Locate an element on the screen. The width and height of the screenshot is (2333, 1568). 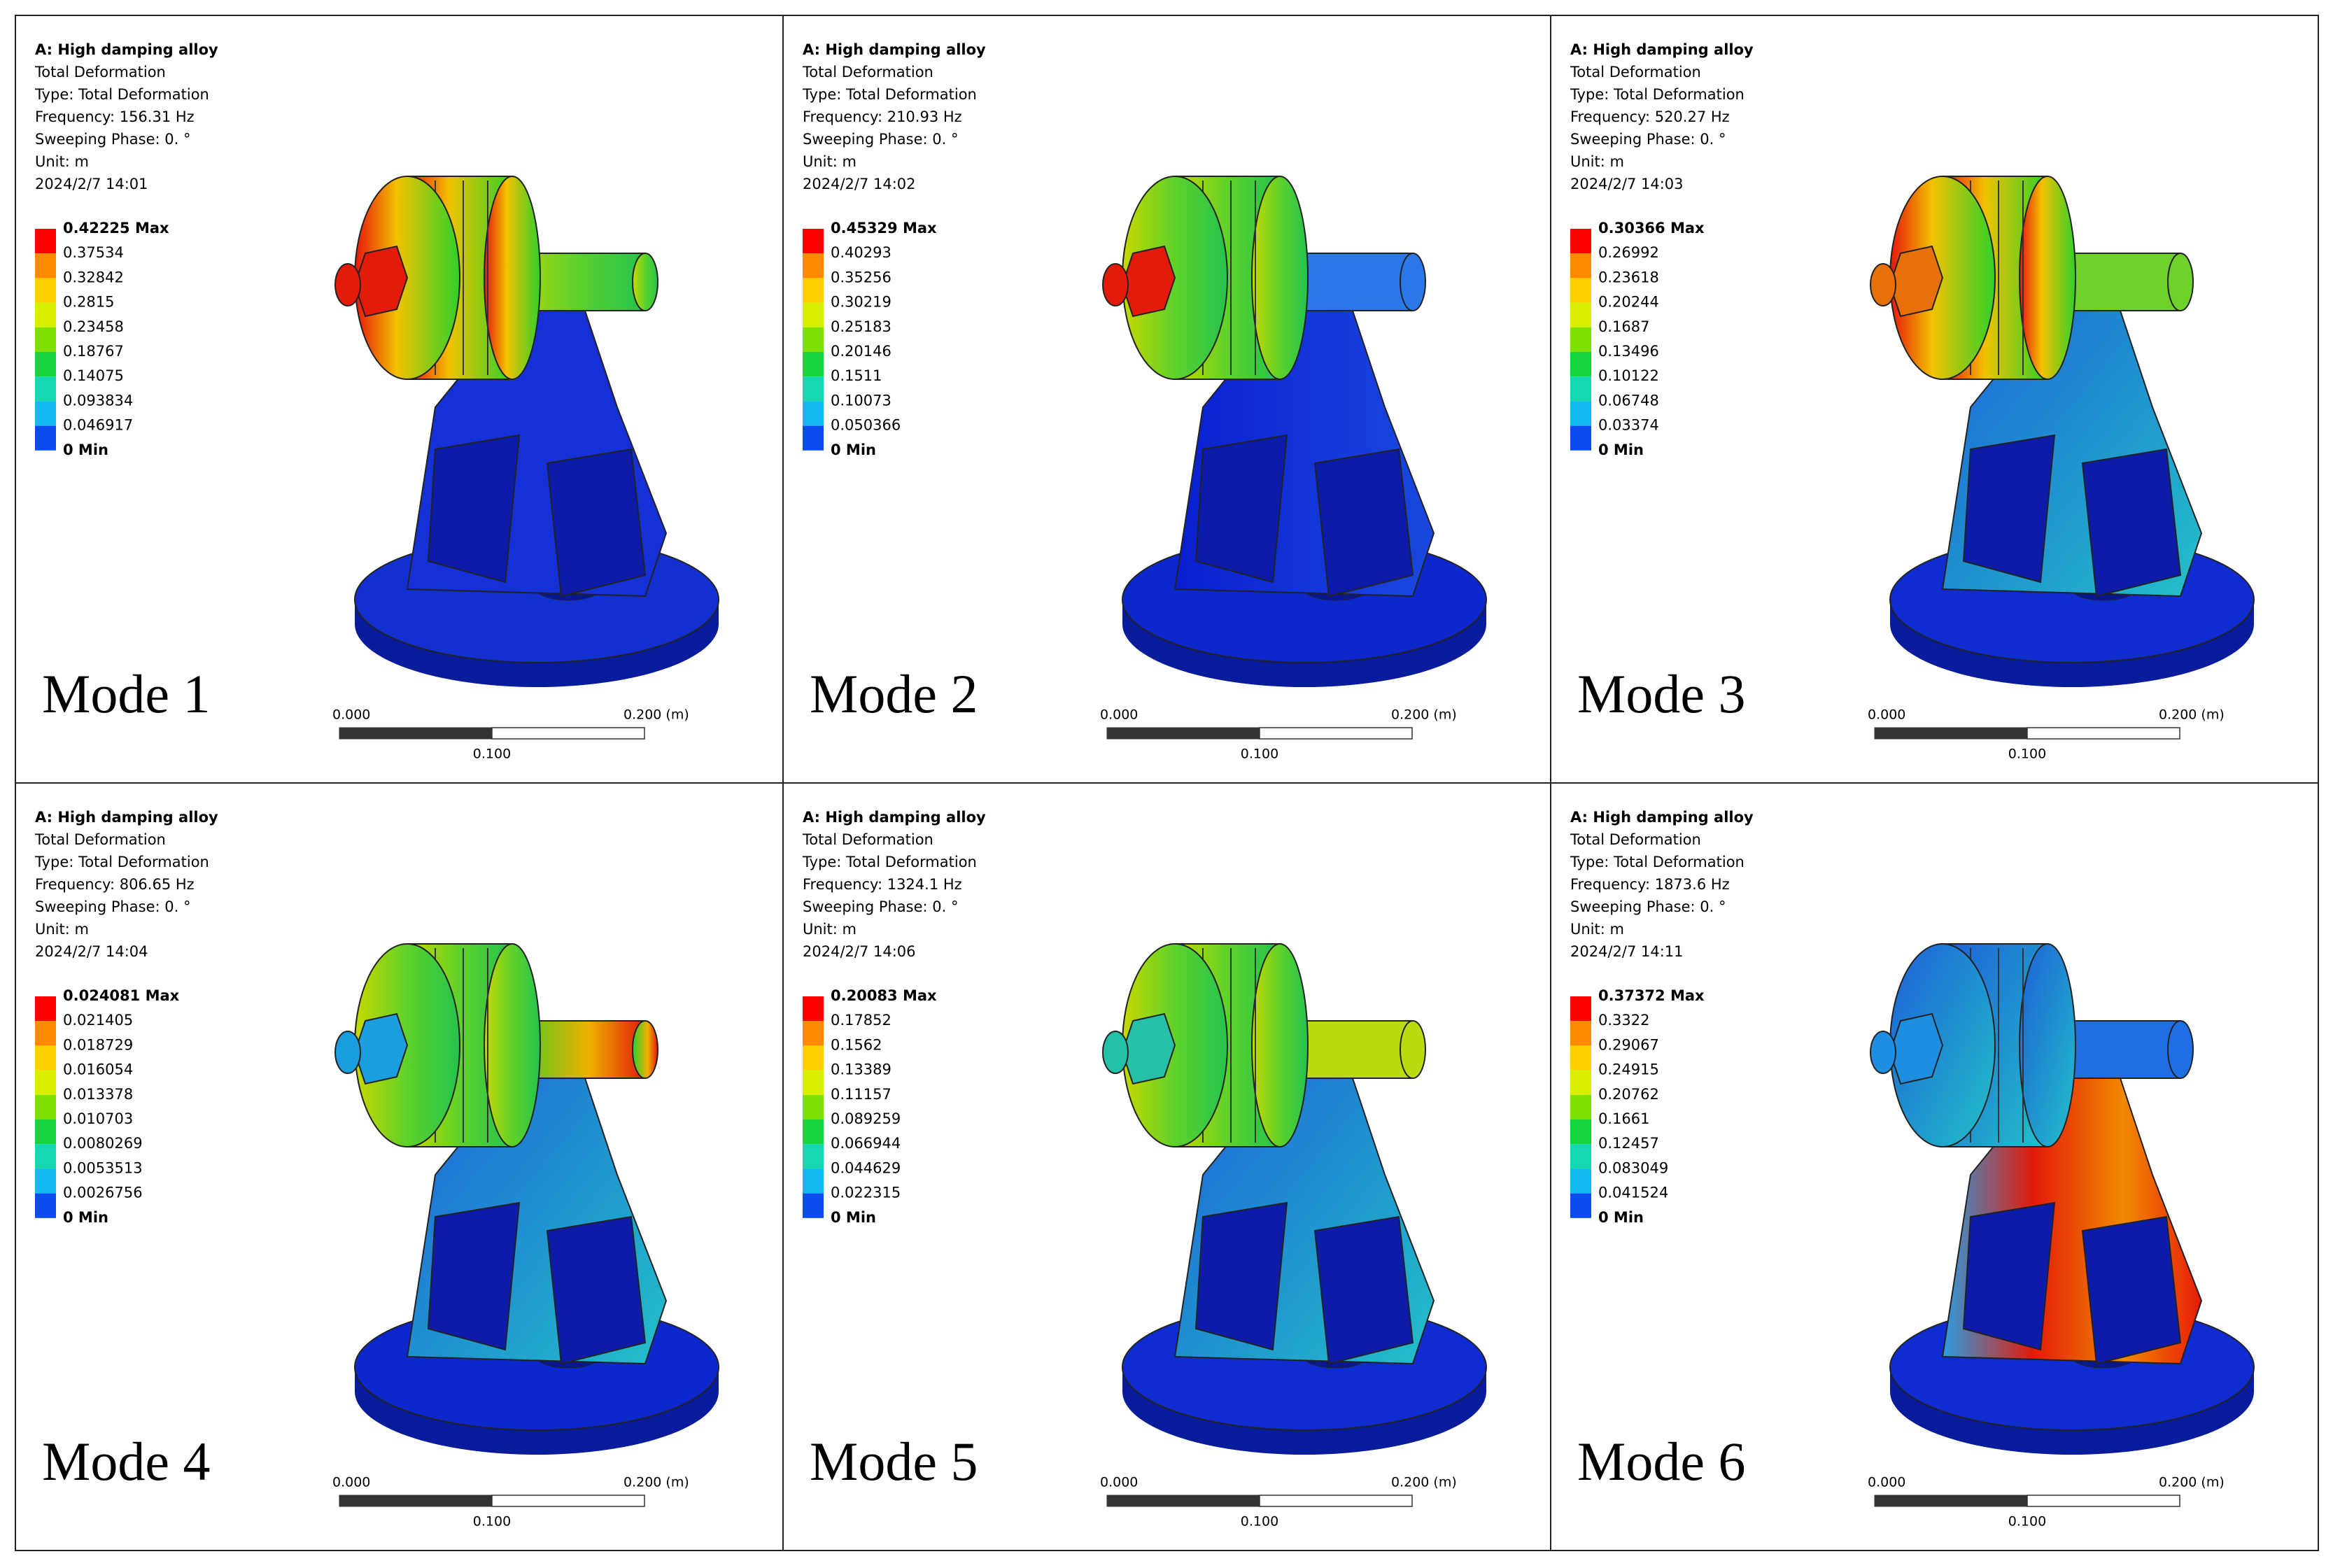
legend-label: 0.30366 Max is located at coordinates (1651, 228).